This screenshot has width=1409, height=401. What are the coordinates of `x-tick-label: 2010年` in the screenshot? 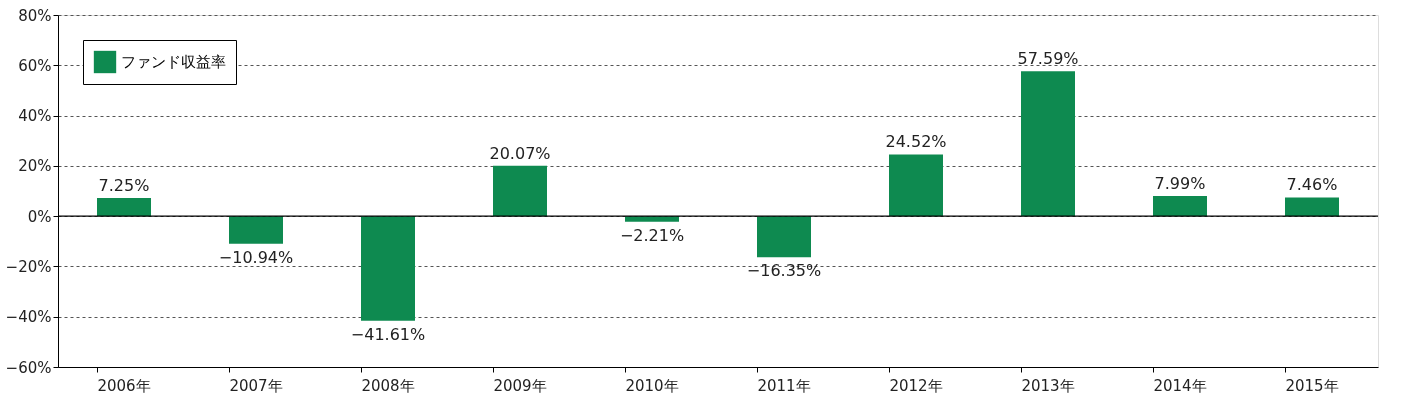 It's located at (652, 385).